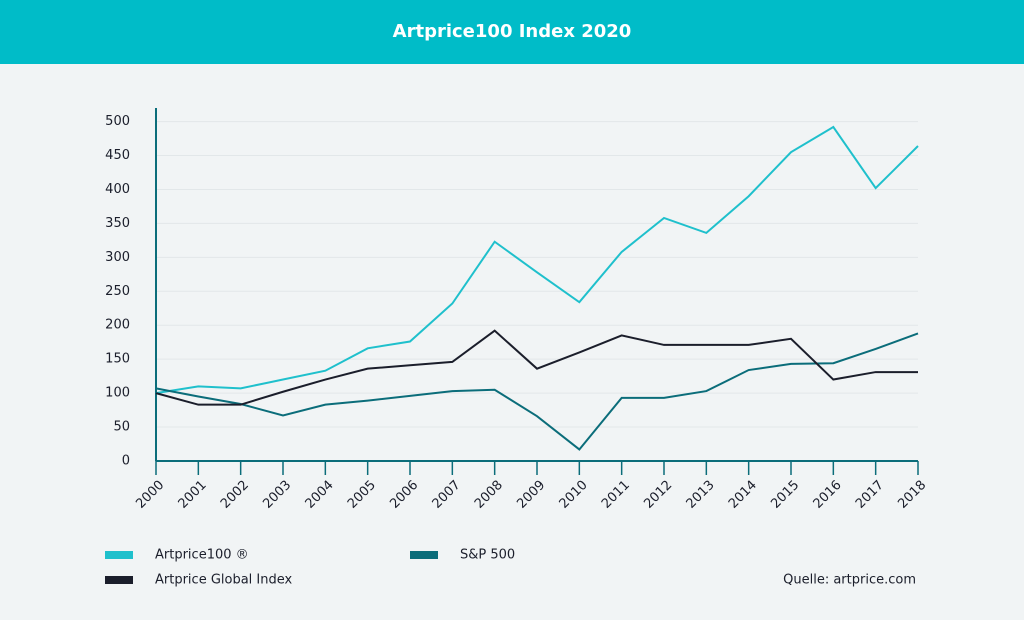 Image resolution: width=1024 pixels, height=620 pixels. Describe the element at coordinates (117, 359) in the screenshot. I see `y-tick-label: 150` at that location.